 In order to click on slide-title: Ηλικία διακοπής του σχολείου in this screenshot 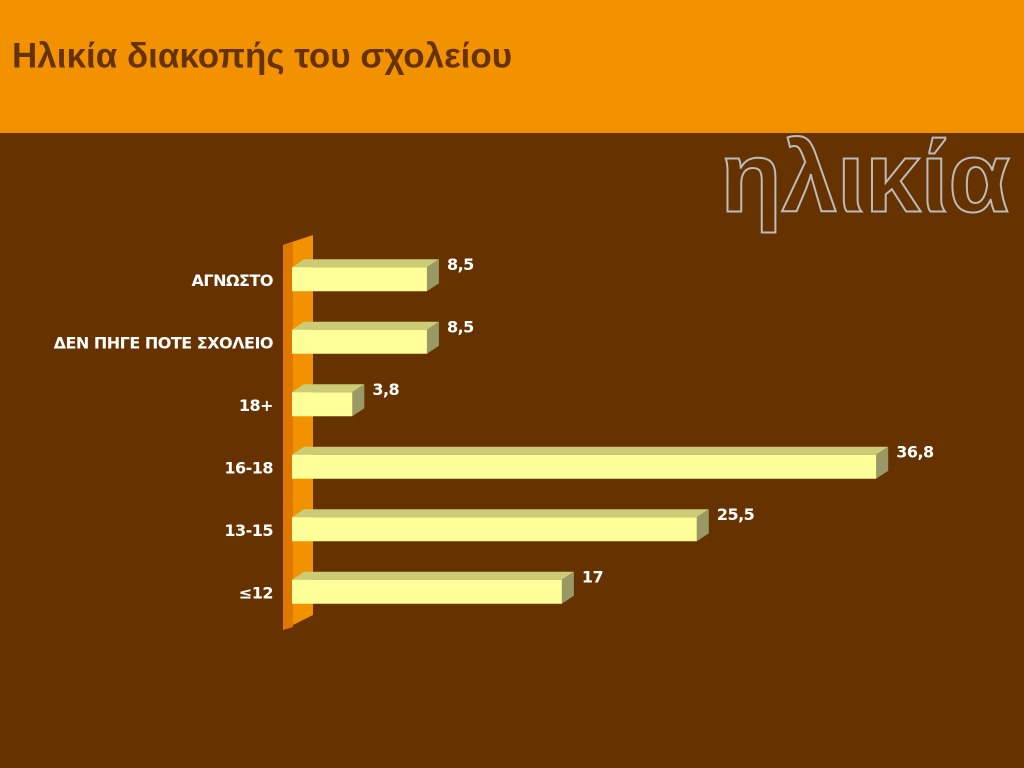, I will do `click(262, 55)`.